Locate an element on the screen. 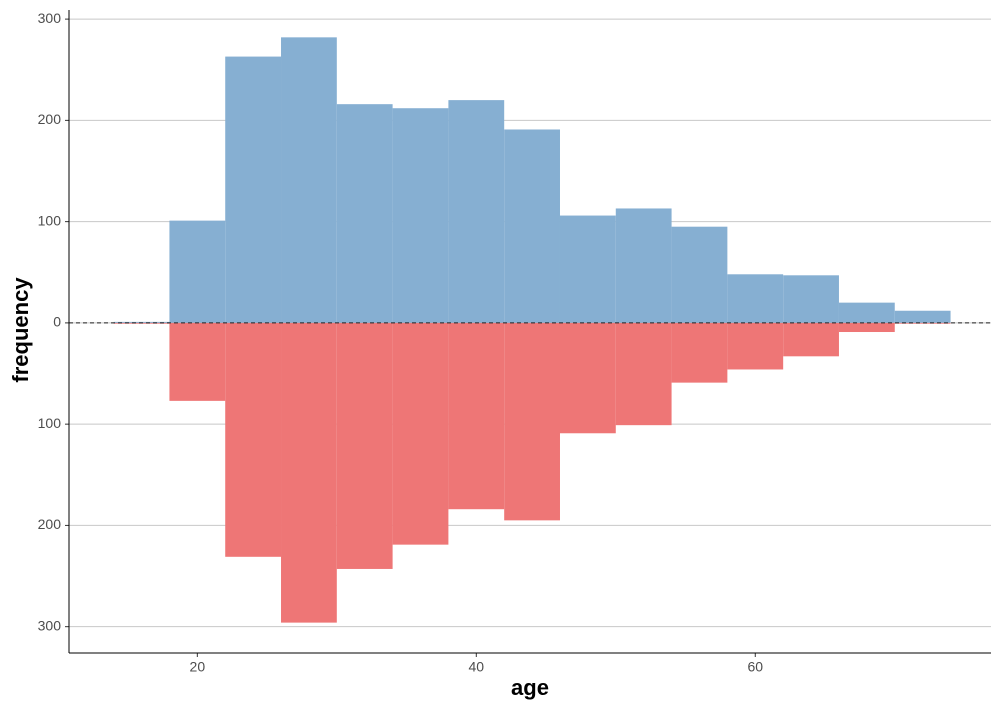 The image size is (1001, 715). y-tick-label: 0 is located at coordinates (57, 322).